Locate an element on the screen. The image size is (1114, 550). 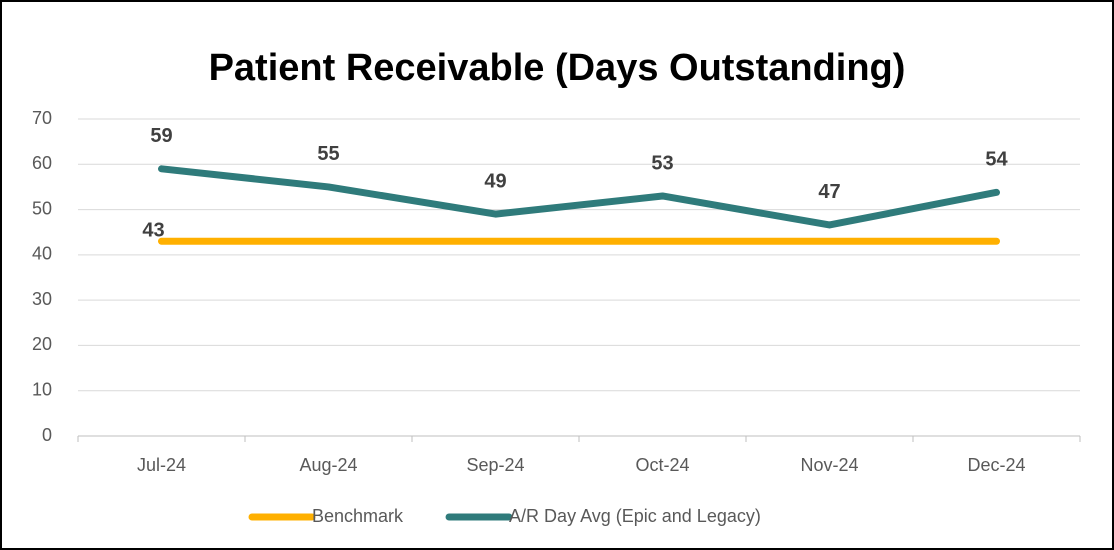
x-tick-label: Aug-24 is located at coordinates (328, 465).